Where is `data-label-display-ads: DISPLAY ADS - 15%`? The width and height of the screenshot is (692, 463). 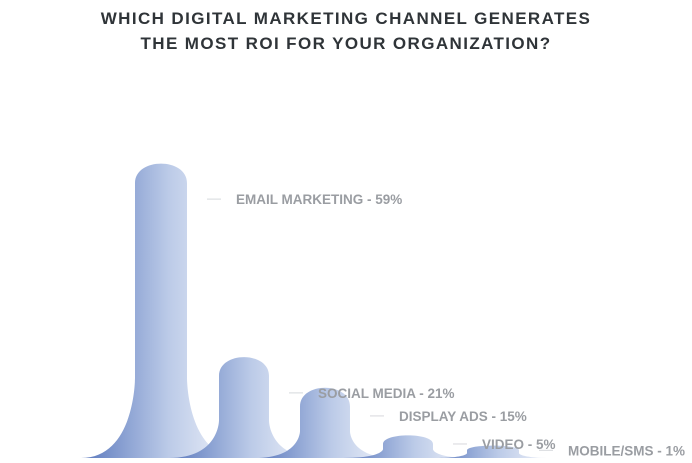 data-label-display-ads: DISPLAY ADS - 15% is located at coordinates (463, 416).